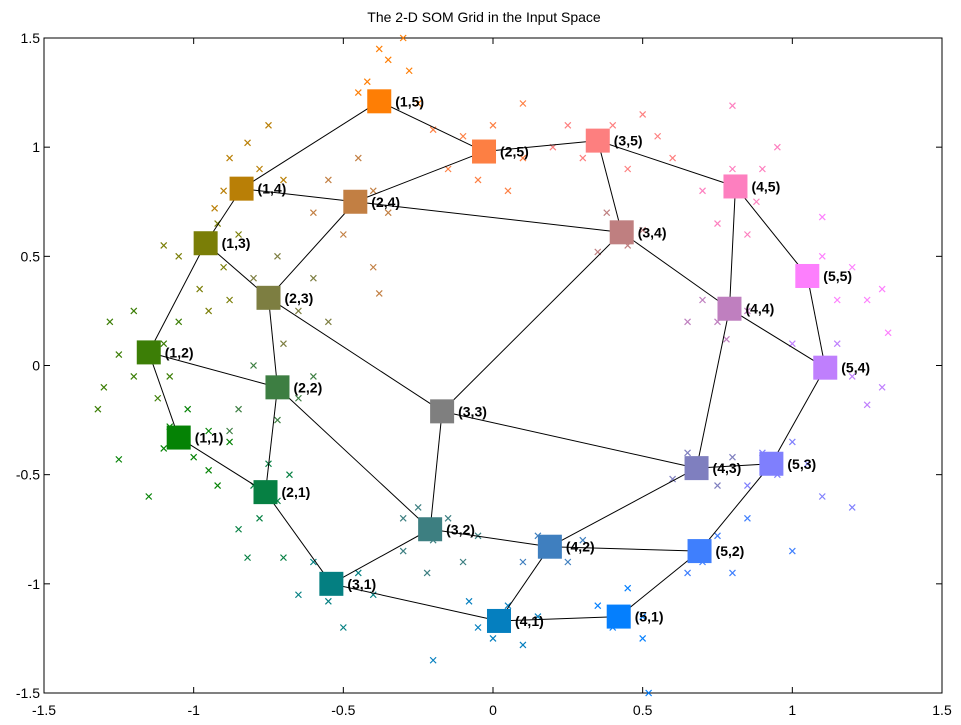  Describe the element at coordinates (472, 411) in the screenshot. I see `node-label: (3,3)` at that location.